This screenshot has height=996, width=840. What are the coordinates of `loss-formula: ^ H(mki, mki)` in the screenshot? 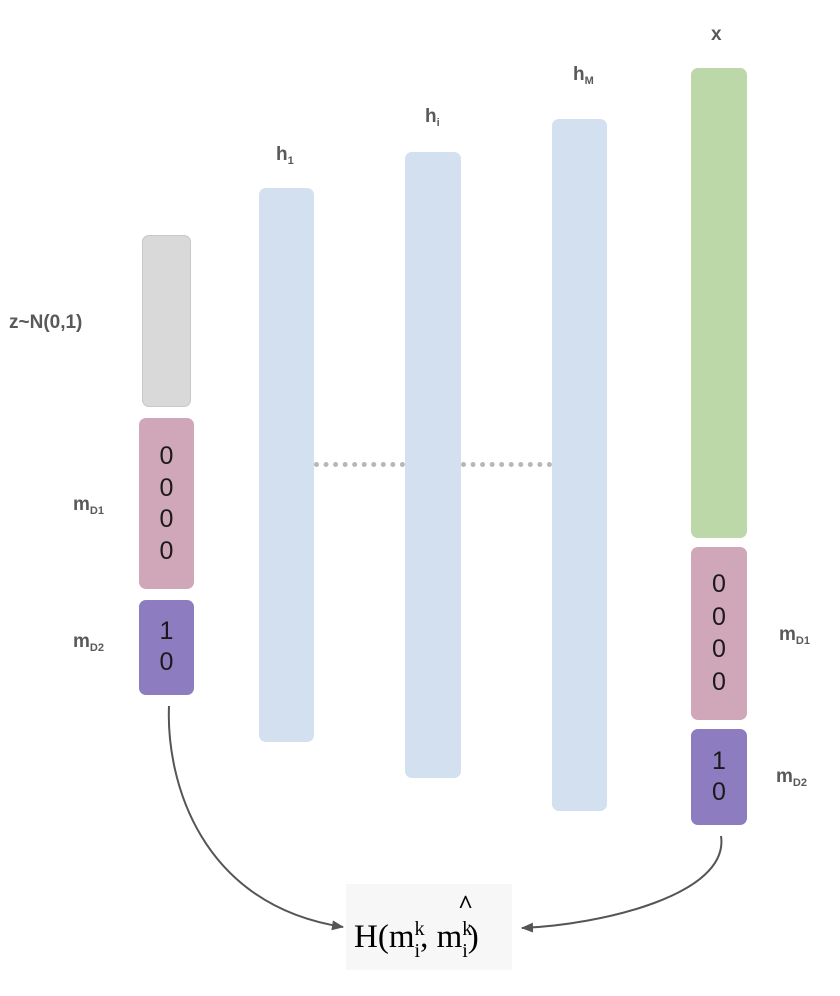 It's located at (429, 927).